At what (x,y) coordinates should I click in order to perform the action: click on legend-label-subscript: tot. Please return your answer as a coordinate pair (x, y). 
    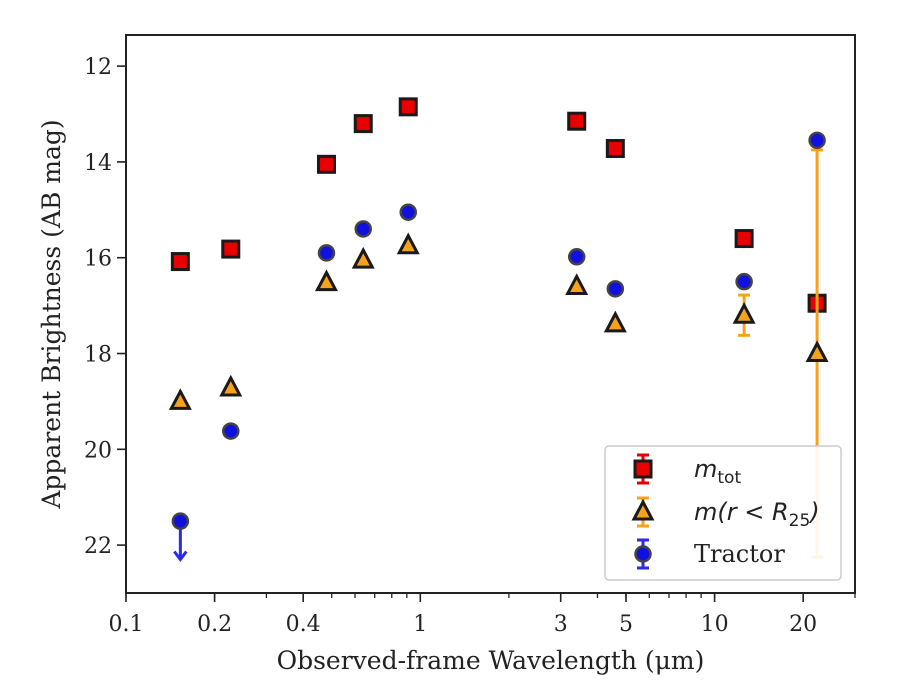
    Looking at the image, I should click on (729, 478).